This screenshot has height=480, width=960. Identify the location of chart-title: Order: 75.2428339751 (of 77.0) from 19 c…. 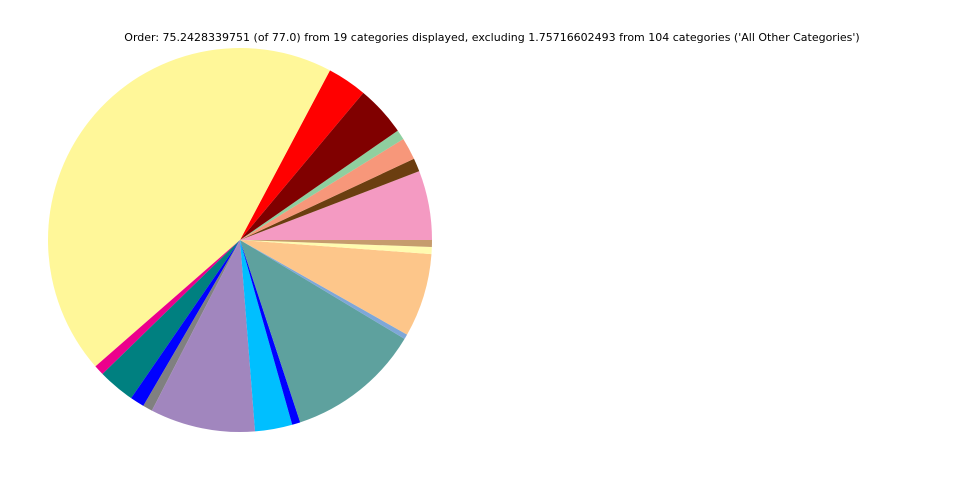
(491, 37).